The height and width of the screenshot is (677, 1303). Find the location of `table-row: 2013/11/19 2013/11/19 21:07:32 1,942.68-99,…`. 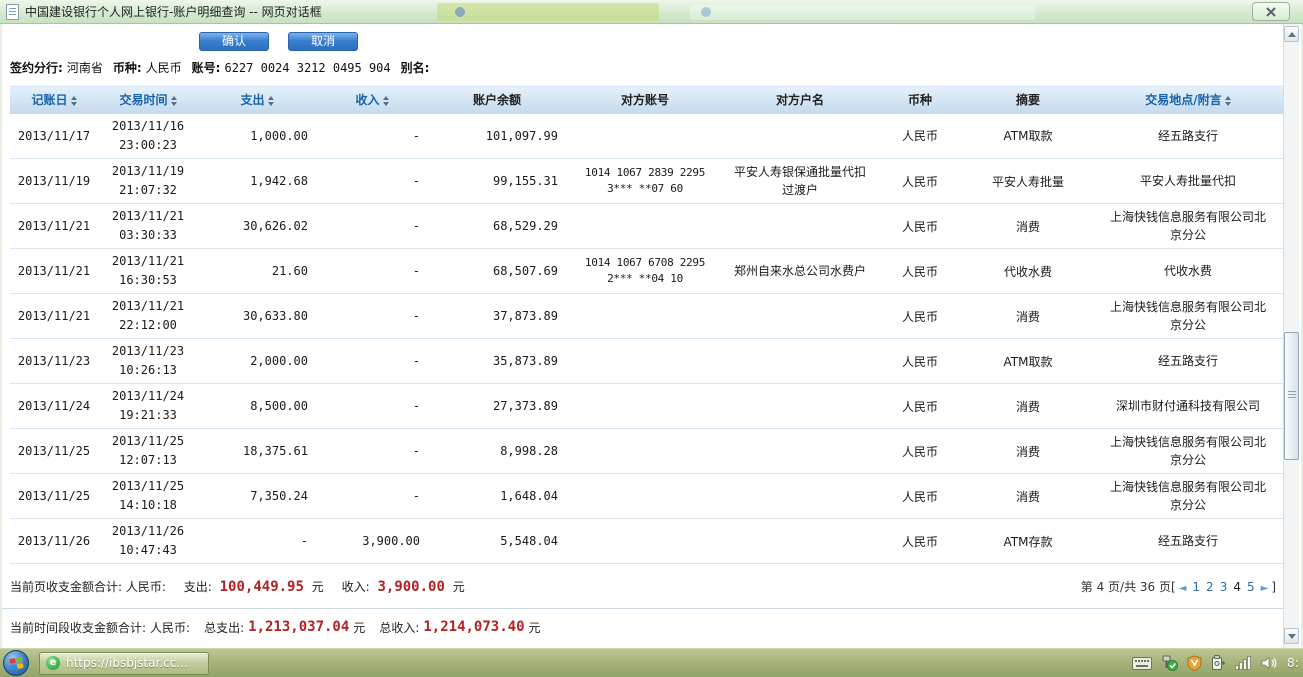

table-row: 2013/11/19 2013/11/19 21:07:32 1,942.68-99,… is located at coordinates (647, 181).